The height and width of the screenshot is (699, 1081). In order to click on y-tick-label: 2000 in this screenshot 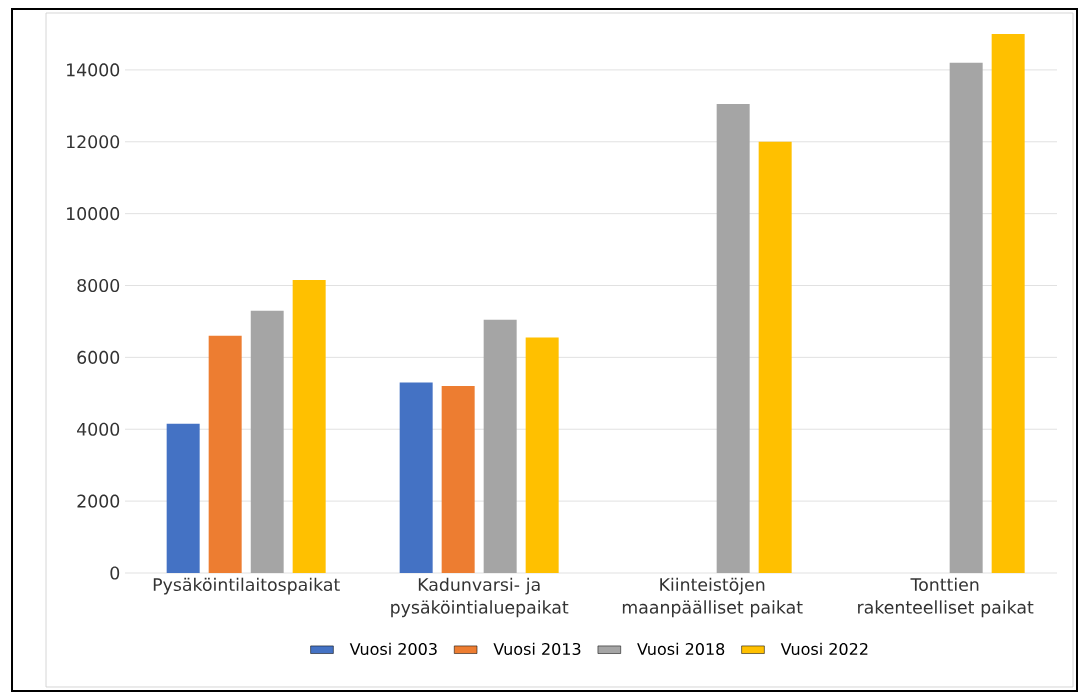, I will do `click(98, 501)`.